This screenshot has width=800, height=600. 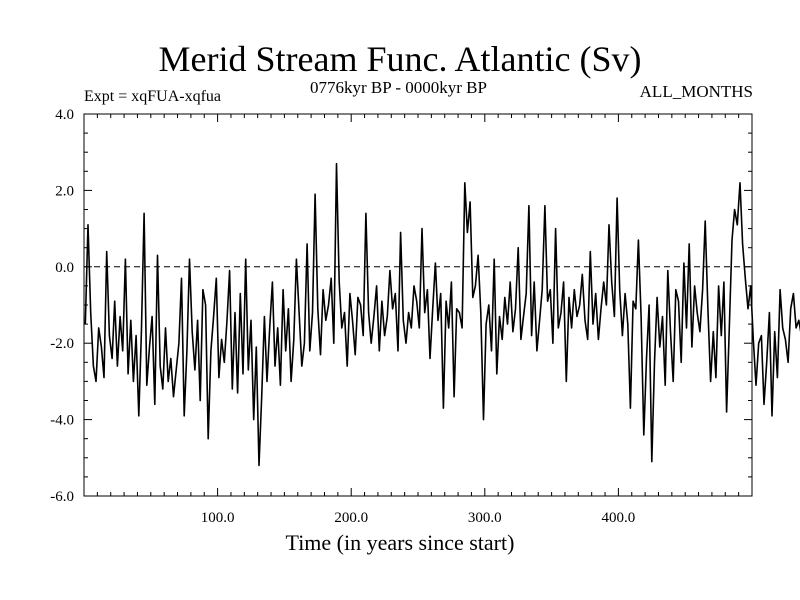 I want to click on x-tick-label: 200.0, so click(x=351, y=518).